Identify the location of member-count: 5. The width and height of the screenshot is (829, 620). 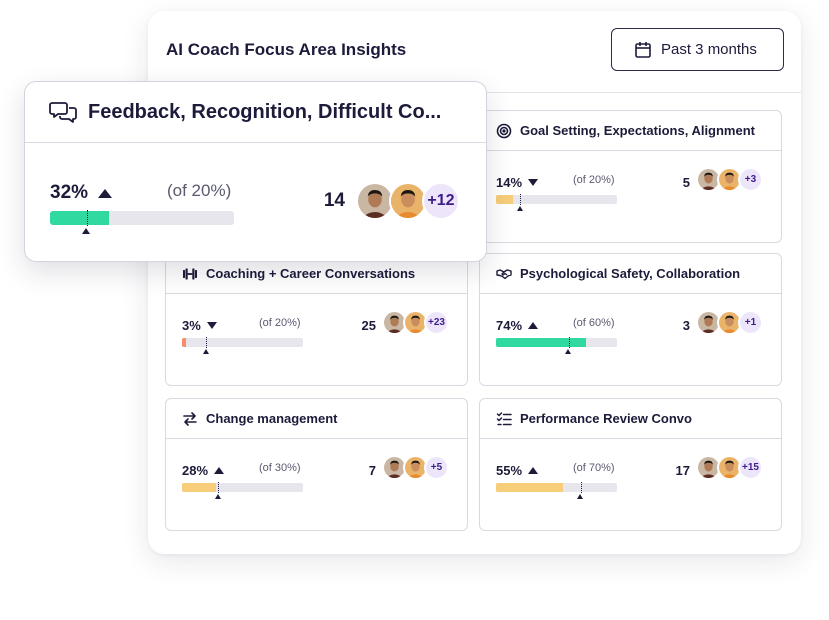
(686, 182).